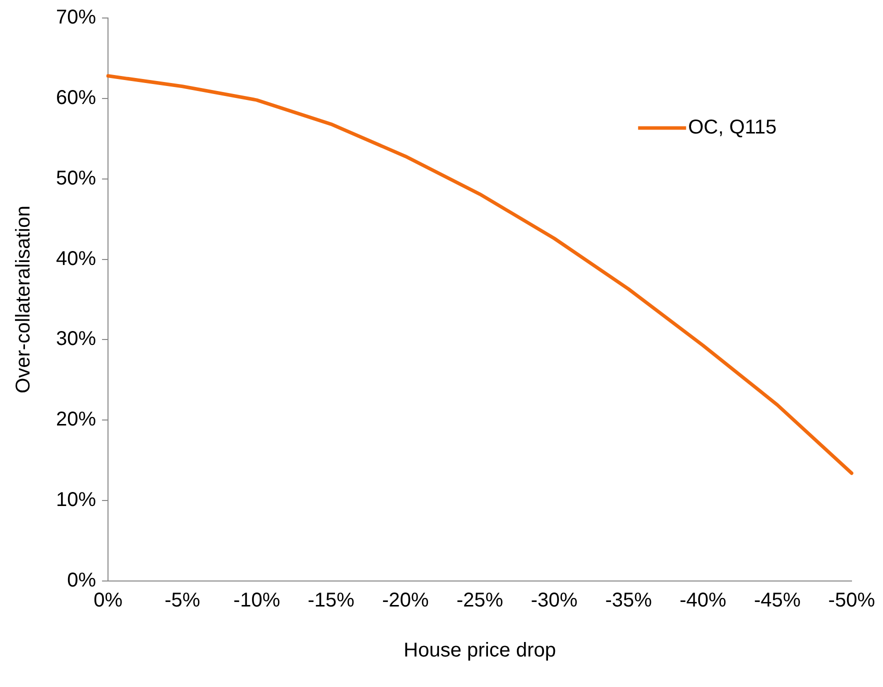 Image resolution: width=883 pixels, height=687 pixels. What do you see at coordinates (331, 601) in the screenshot?
I see `x-tick-label: -15%` at bounding box center [331, 601].